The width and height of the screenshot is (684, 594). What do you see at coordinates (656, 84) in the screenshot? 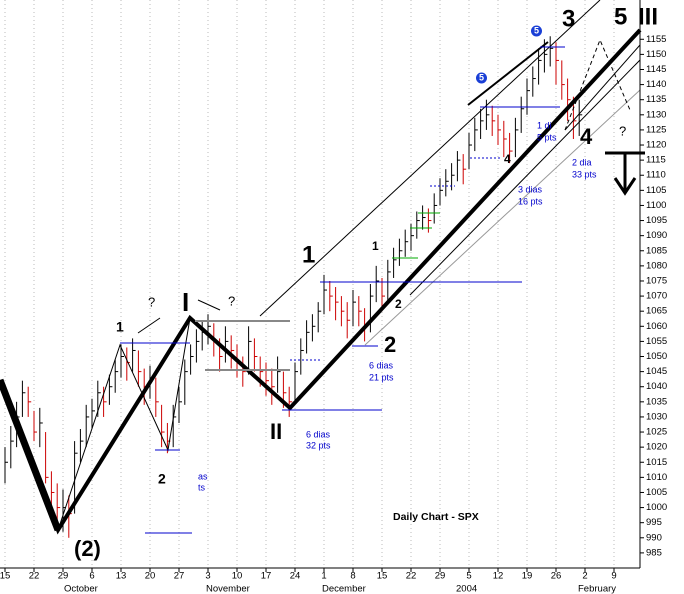
I see `y-tick-label: 1140` at bounding box center [656, 84].